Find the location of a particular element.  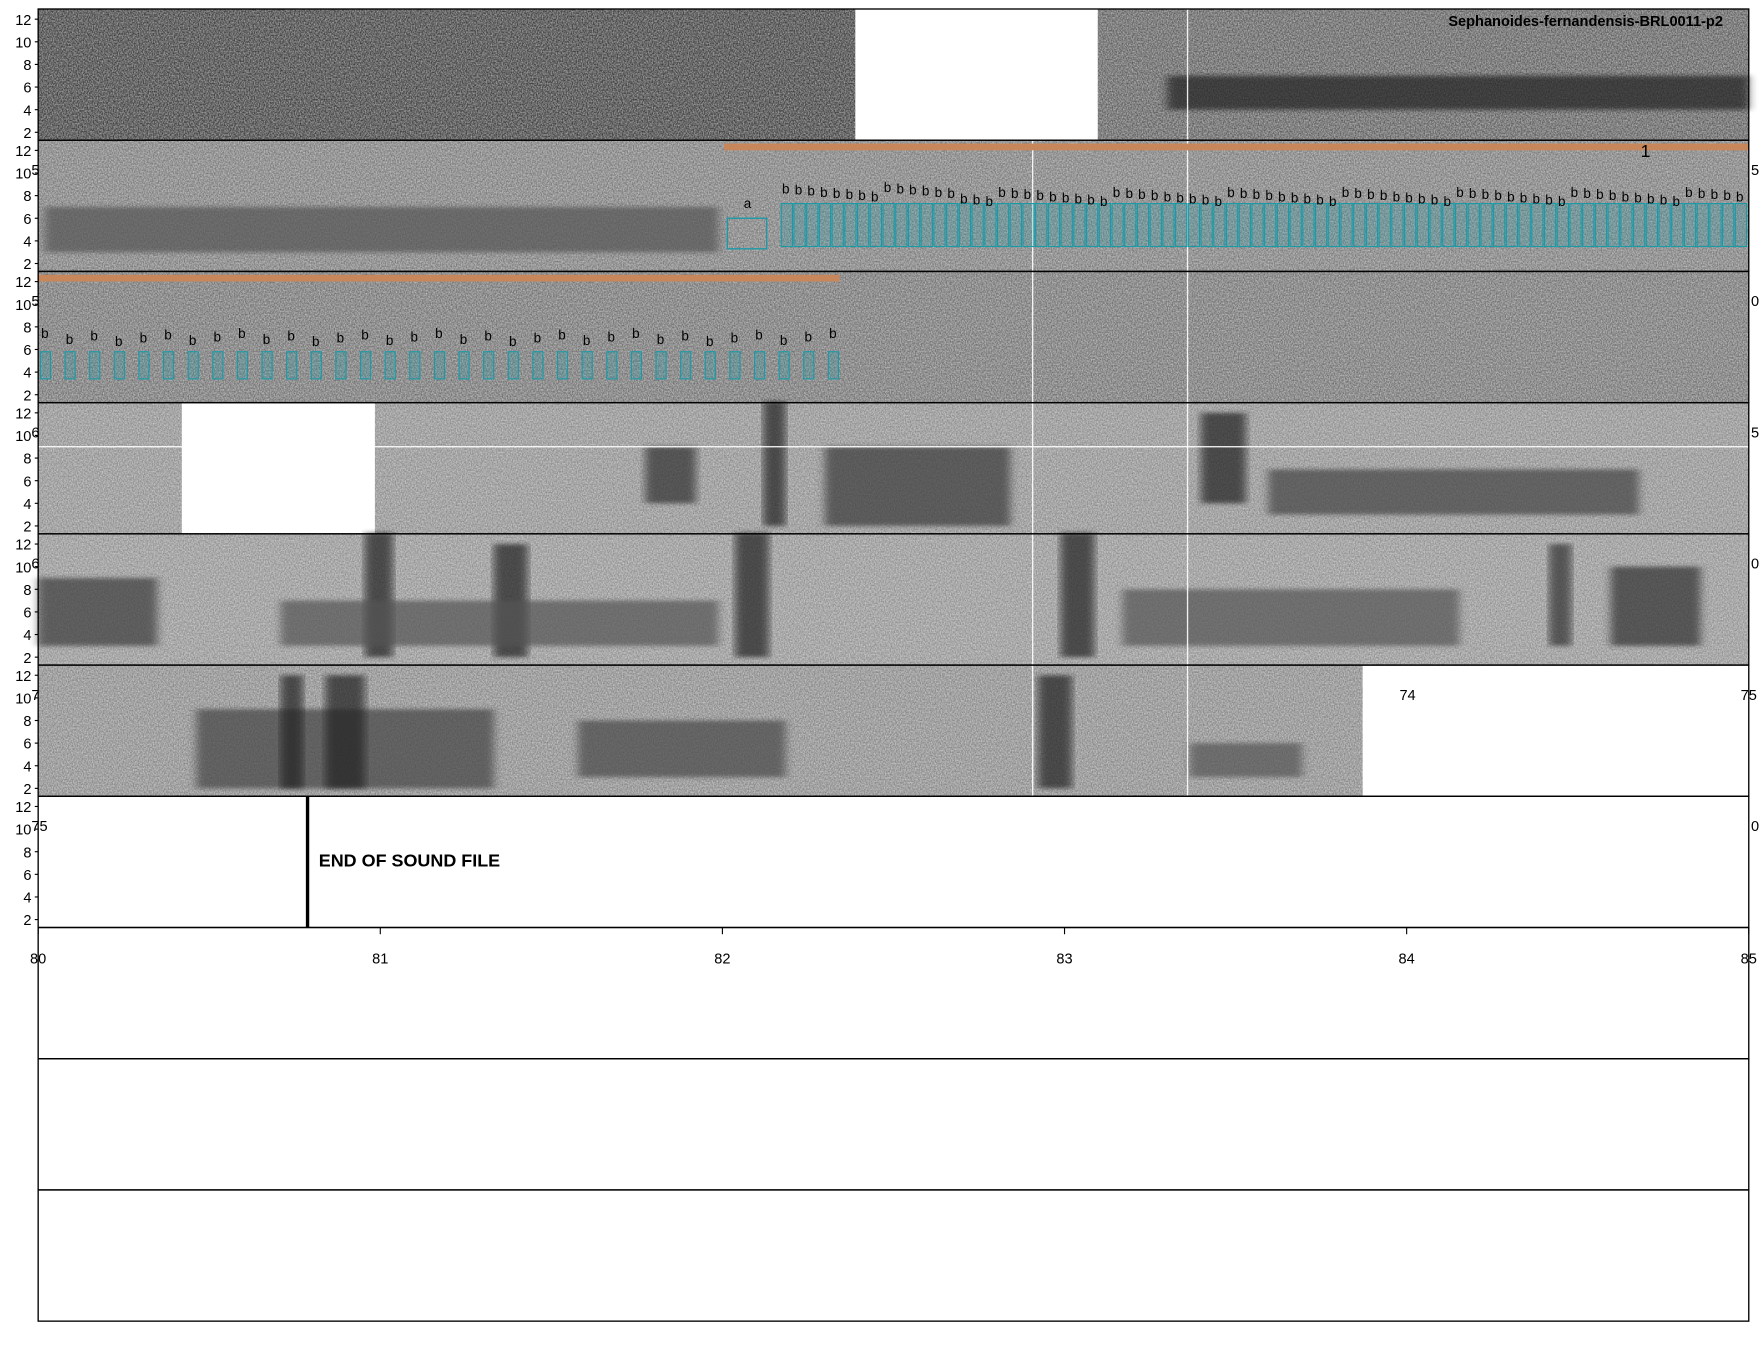

edge-label: 6 is located at coordinates (35, 565).